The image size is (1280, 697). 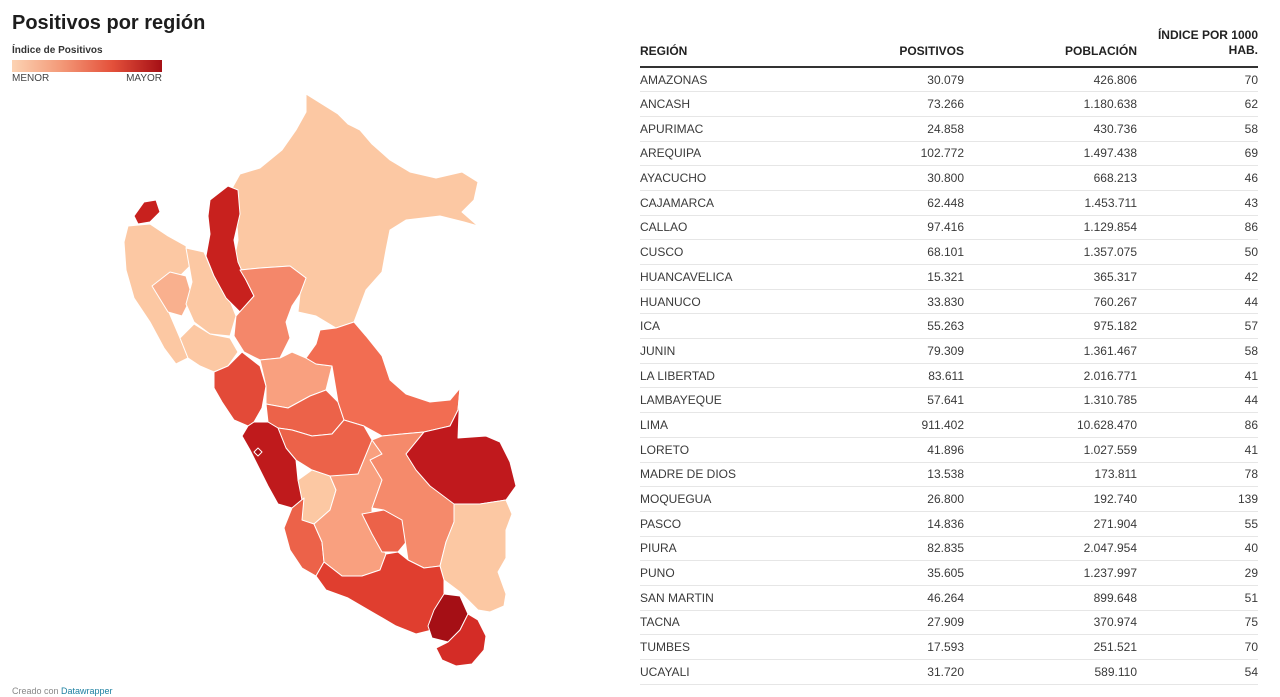 I want to click on cell-poblacion: 1.357.075, so click(x=1050, y=252).